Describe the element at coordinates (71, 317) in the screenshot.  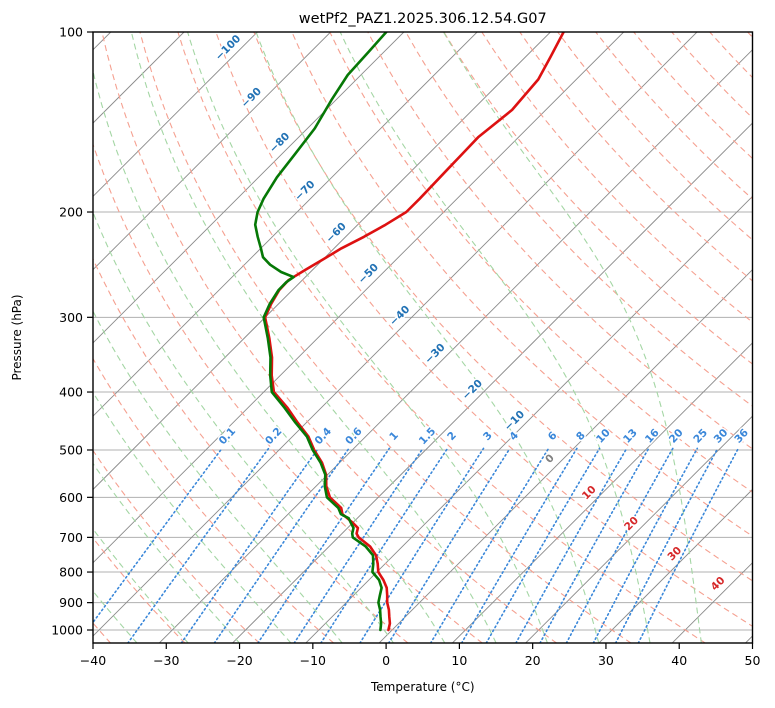
I see `y-tick-label: 300` at that location.